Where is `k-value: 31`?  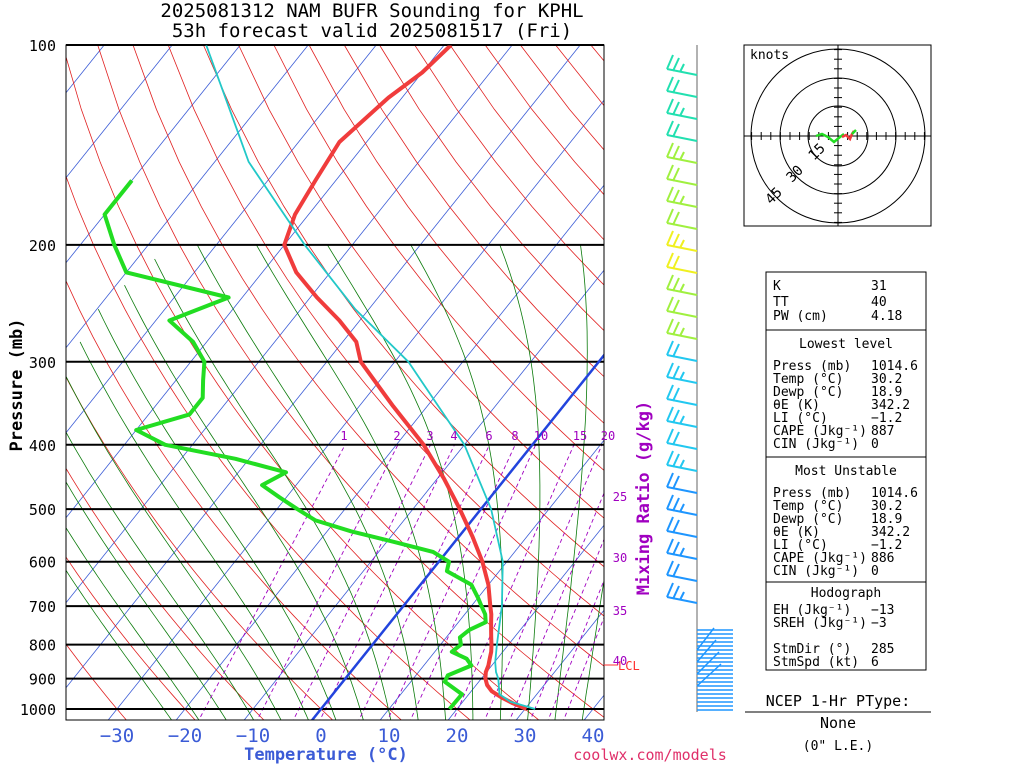 k-value: 31 is located at coordinates (879, 286).